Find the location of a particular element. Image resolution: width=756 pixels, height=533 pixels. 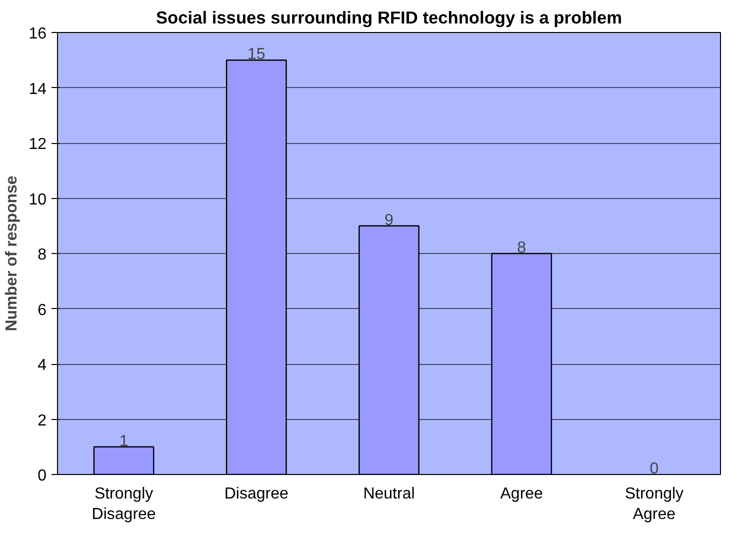

y-tick-label: 14 is located at coordinates (37, 89).